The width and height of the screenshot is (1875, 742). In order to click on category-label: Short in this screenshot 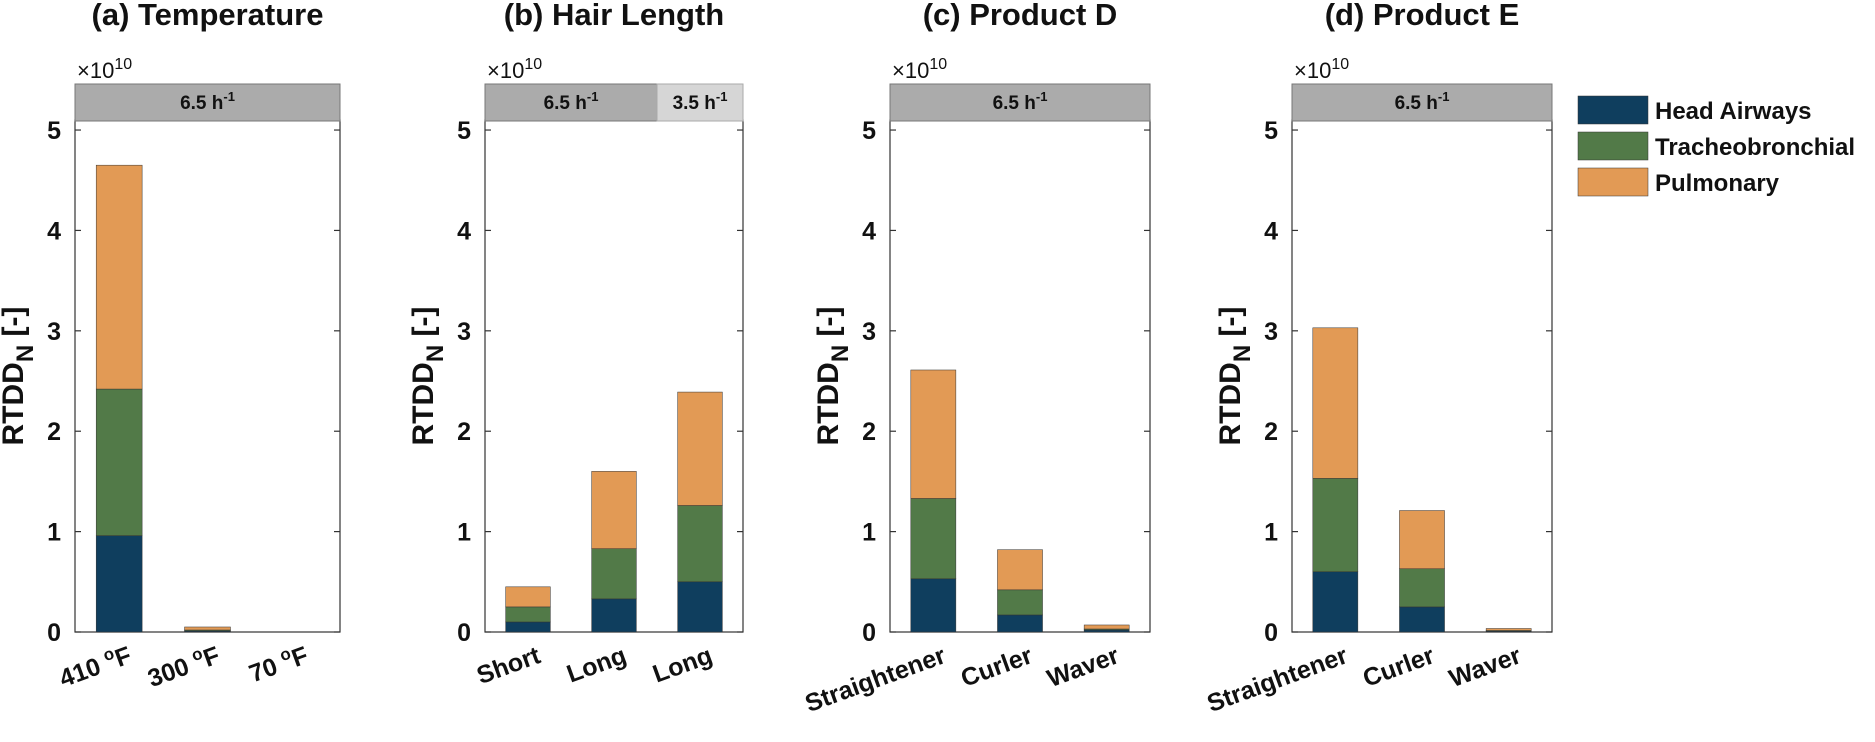, I will do `click(509, 665)`.